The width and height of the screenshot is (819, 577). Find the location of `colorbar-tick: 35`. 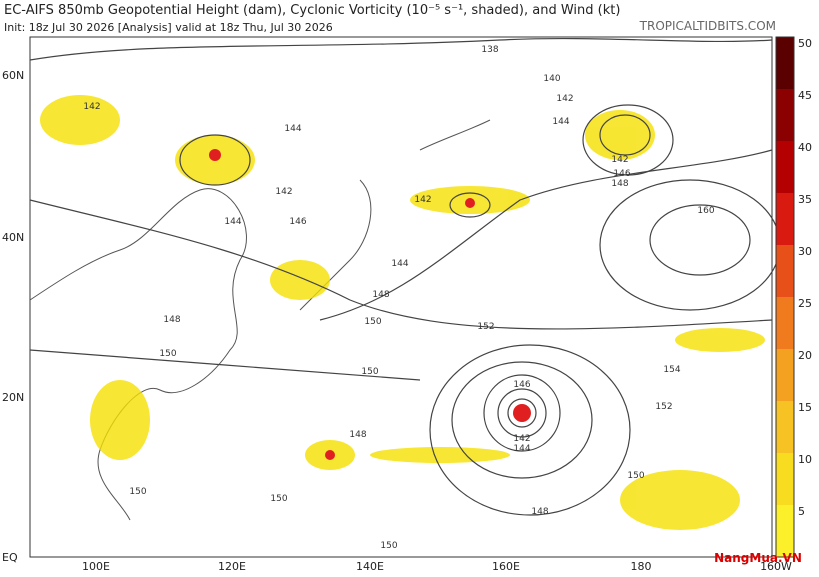

colorbar-tick: 35 is located at coordinates (805, 199).